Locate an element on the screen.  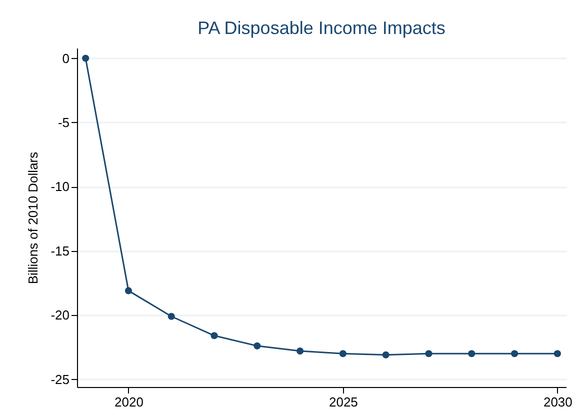
x-tick-label: 2025 is located at coordinates (343, 402).